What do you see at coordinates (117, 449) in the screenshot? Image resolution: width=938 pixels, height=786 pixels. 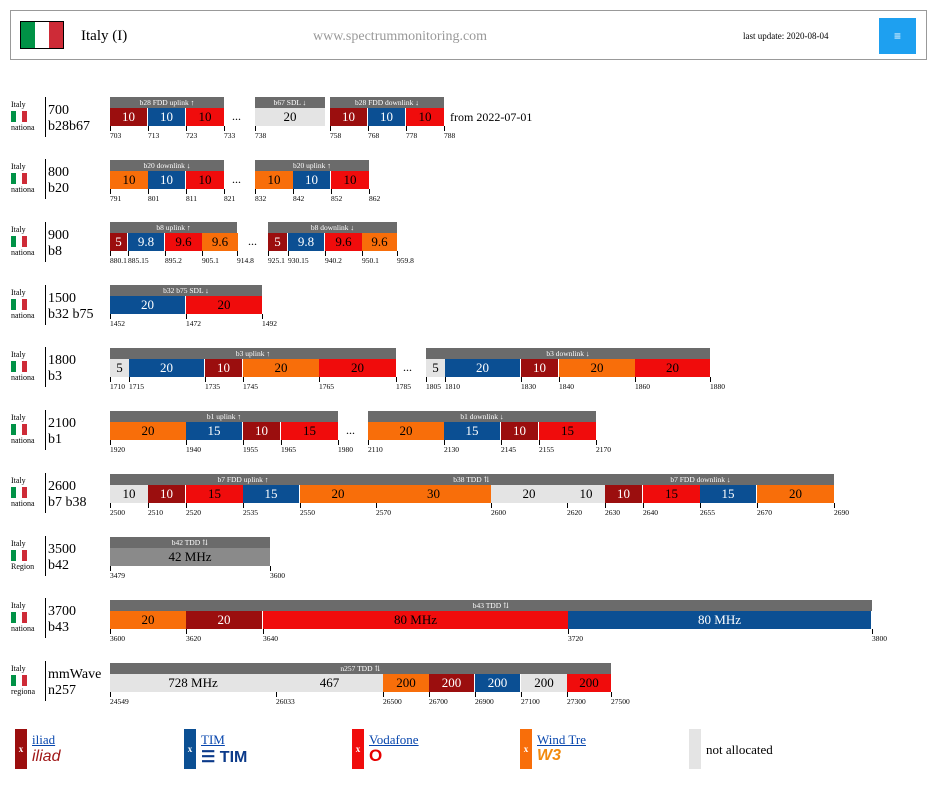 I see `band-2100-tick-label: 1920` at bounding box center [117, 449].